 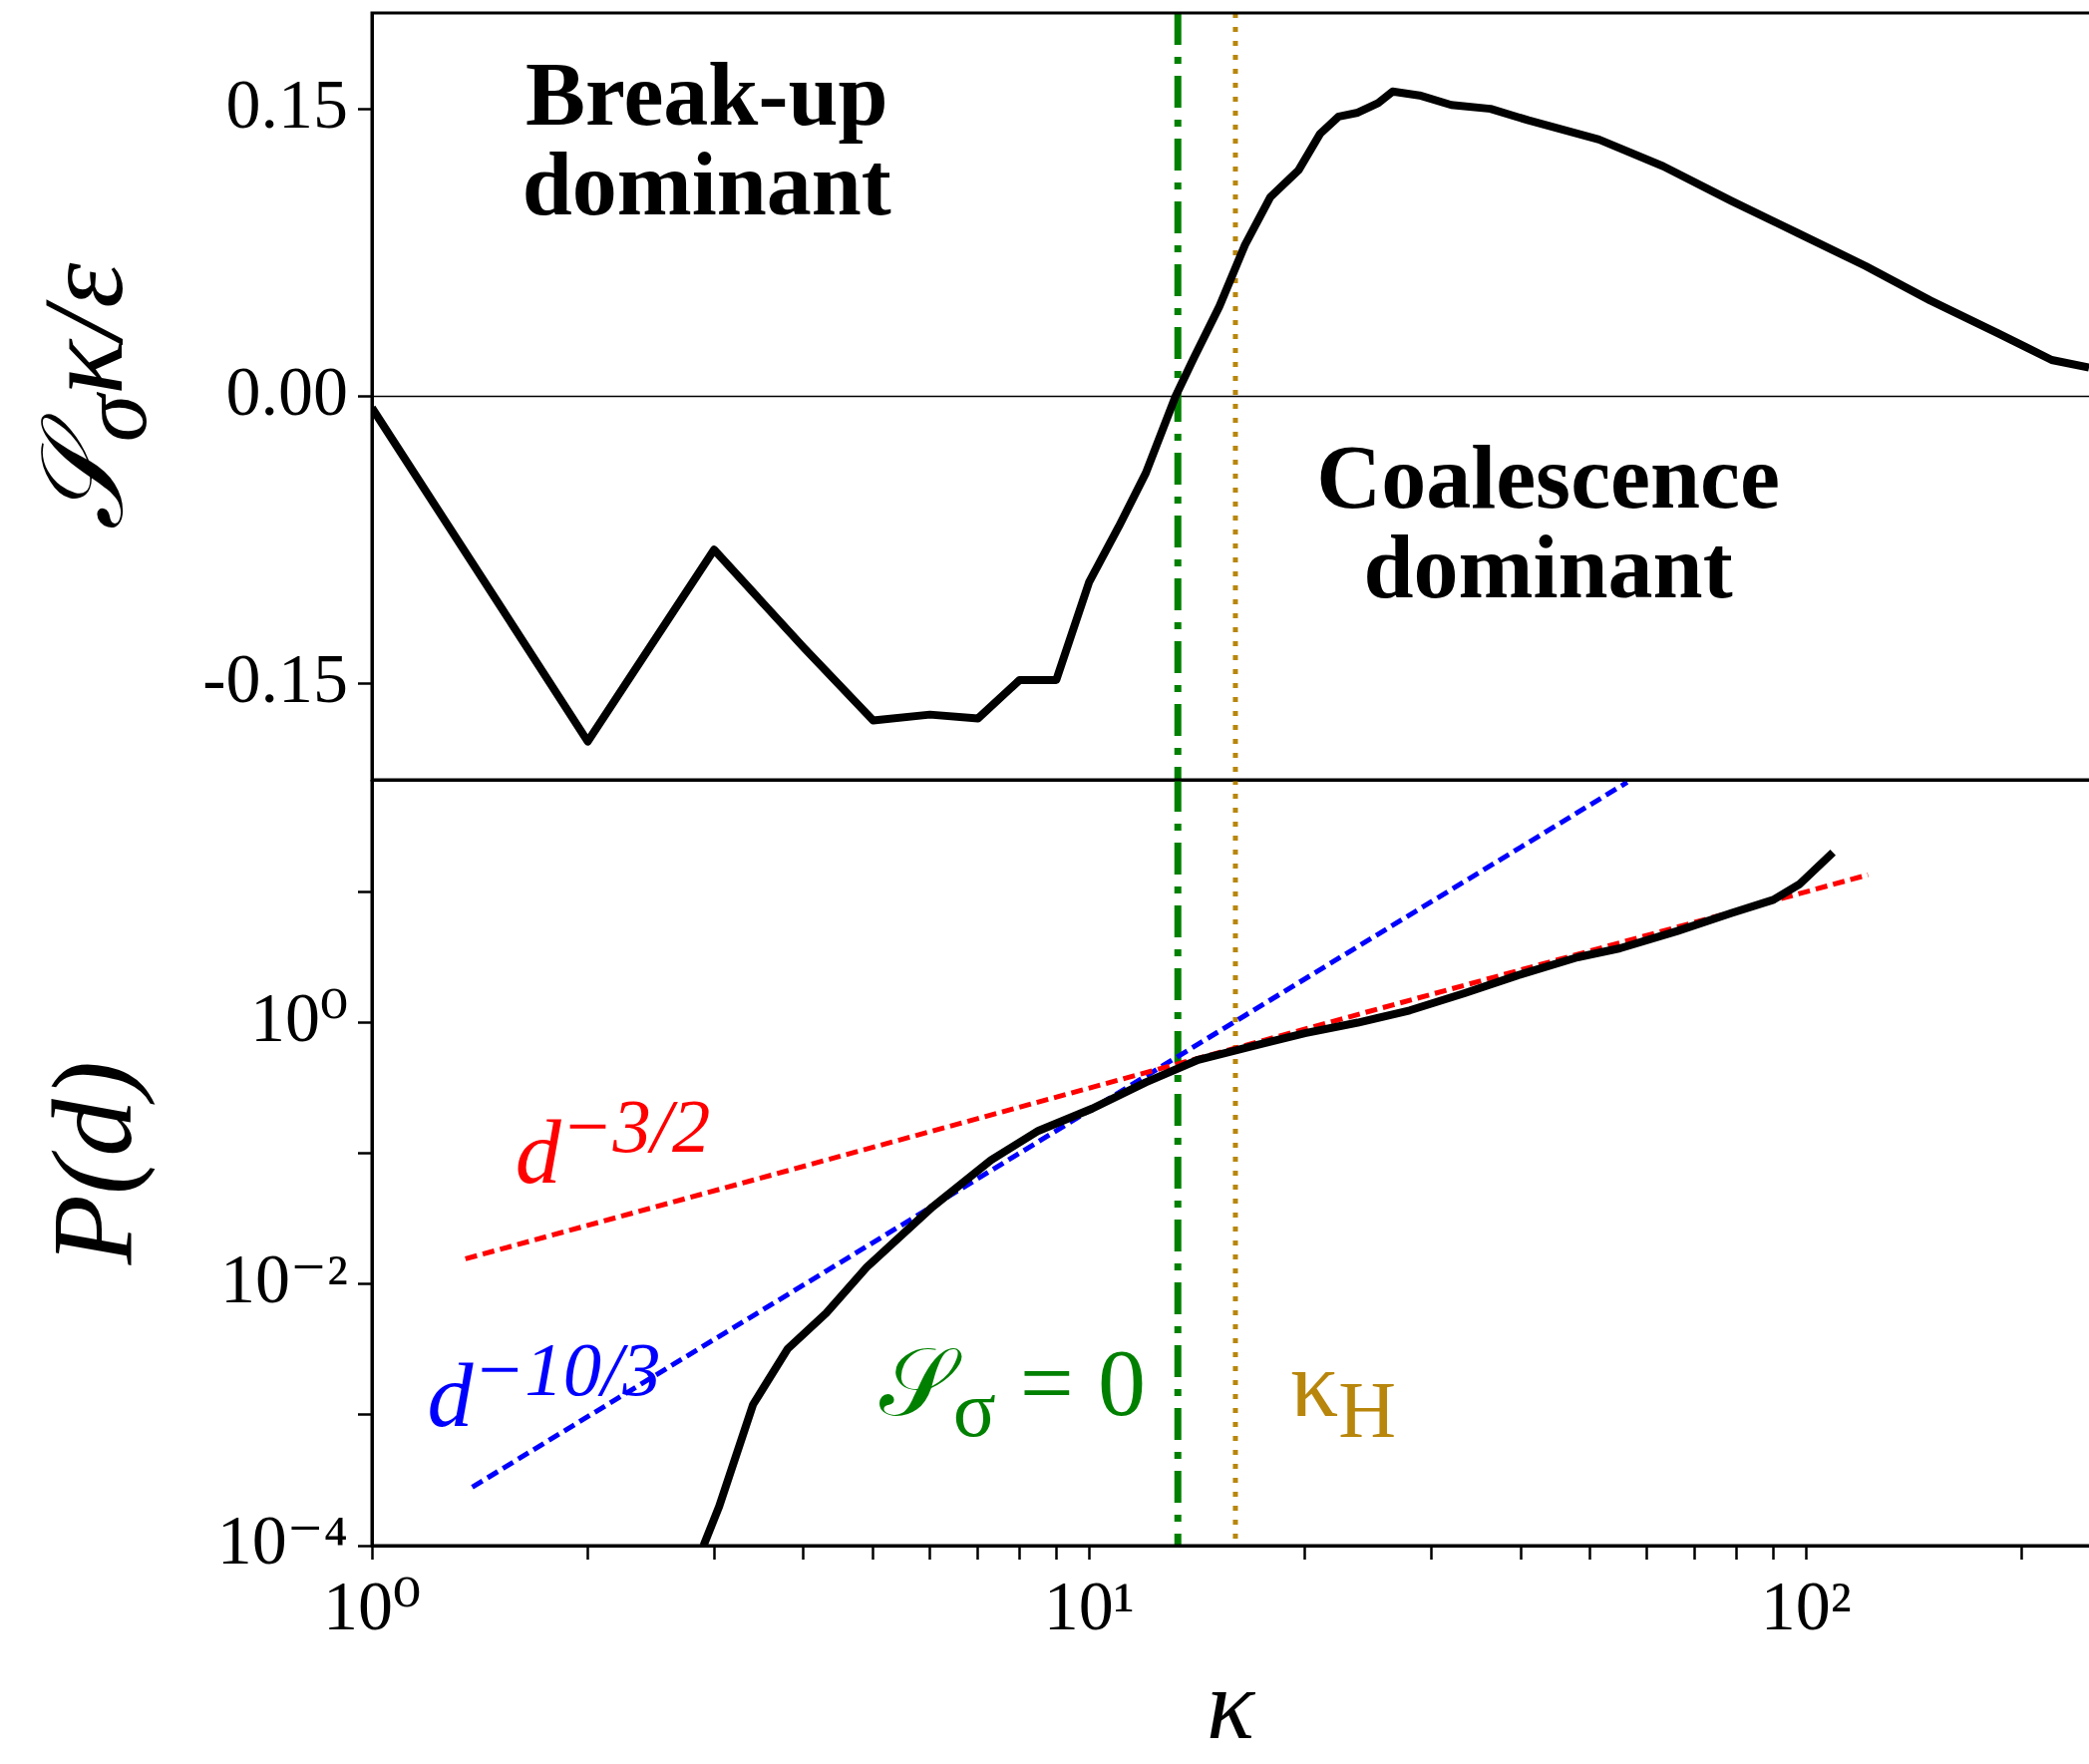 What do you see at coordinates (275, 679) in the screenshot?
I see `y-tick-label: -0.15` at bounding box center [275, 679].